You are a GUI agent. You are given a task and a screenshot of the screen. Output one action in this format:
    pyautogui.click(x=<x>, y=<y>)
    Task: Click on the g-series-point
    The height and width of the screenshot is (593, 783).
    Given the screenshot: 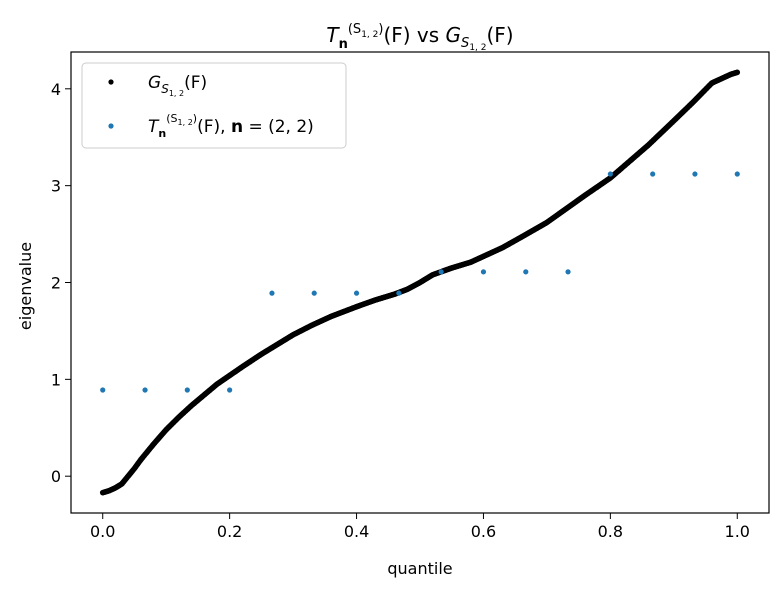 What is the action you would take?
    pyautogui.click(x=737, y=72)
    